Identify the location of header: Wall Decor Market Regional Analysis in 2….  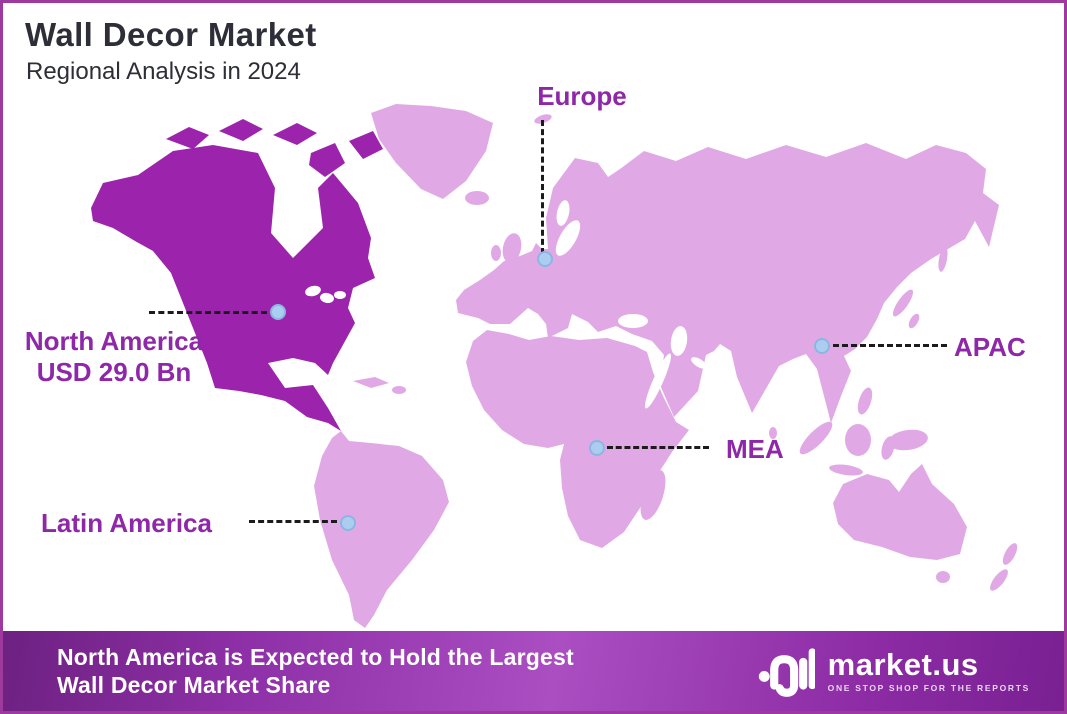
(171, 51).